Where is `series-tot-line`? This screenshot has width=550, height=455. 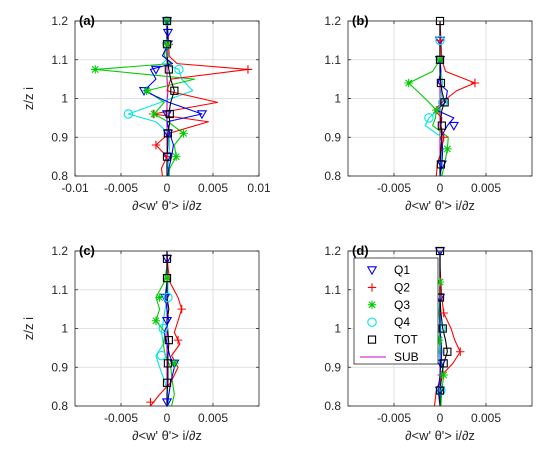 series-tot-line is located at coordinates (170, 98).